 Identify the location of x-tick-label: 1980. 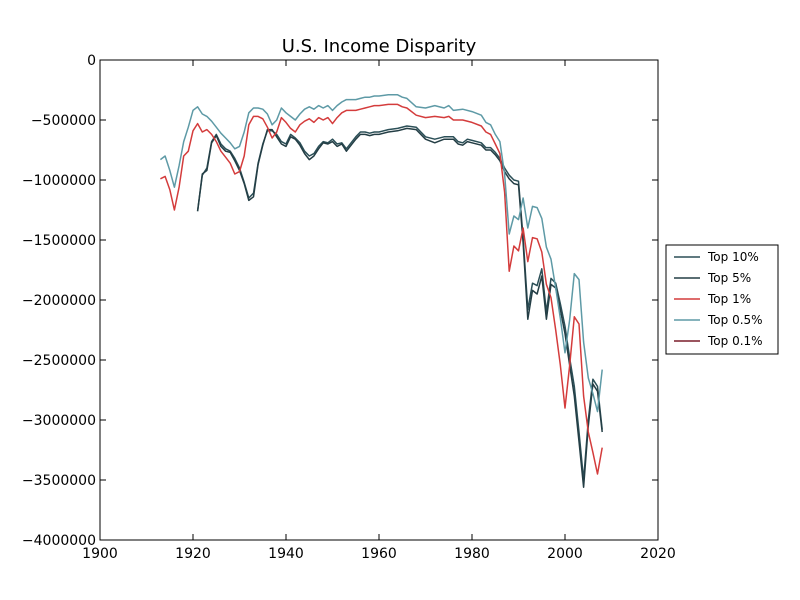
(472, 554).